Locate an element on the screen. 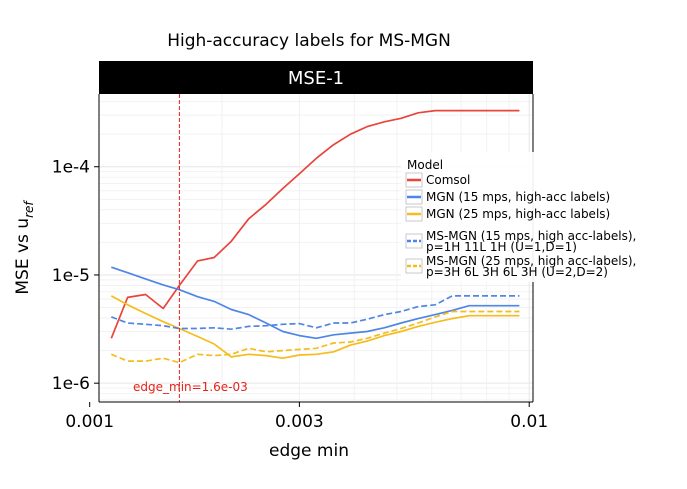 Image resolution: width=687 pixels, height=489 pixels. legend-box is located at coordinates (520, 217).